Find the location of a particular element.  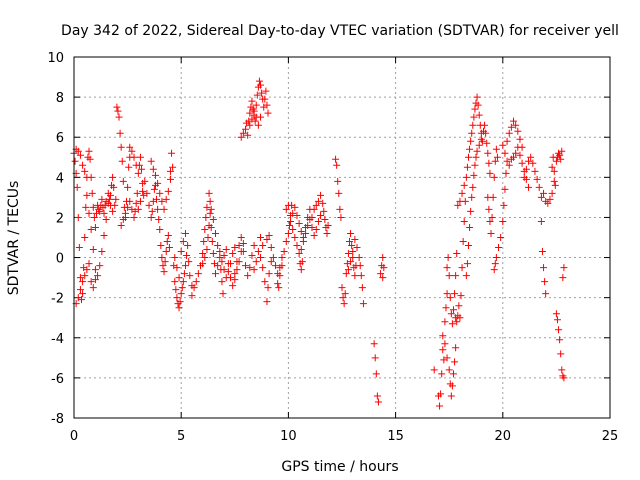

y-tick-label: 2 is located at coordinates (60, 218).